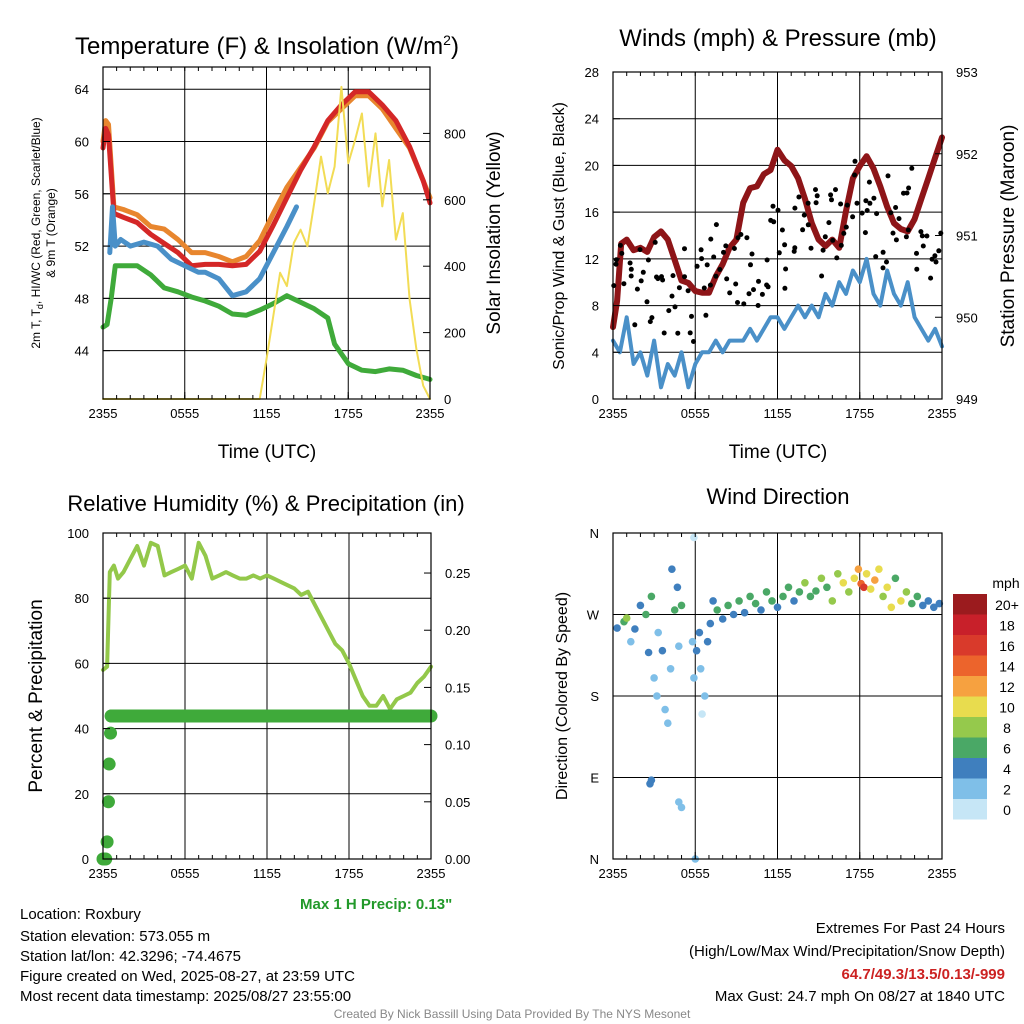 The width and height of the screenshot is (1024, 1024). I want to click on y-tick-label: N, so click(594, 859).